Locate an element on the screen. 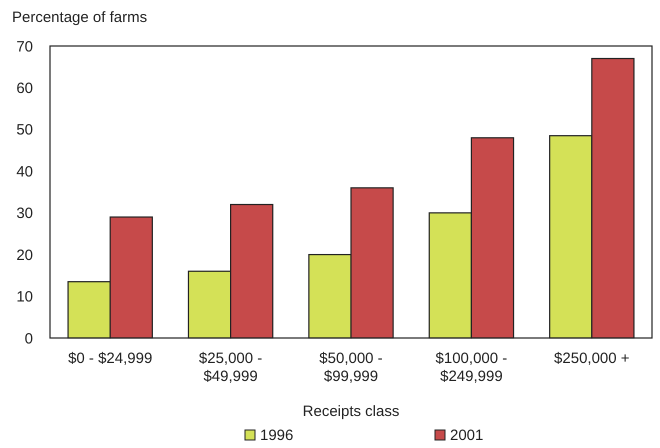 This screenshot has width=660, height=448. x-tick-label: $0 - $24,999 is located at coordinates (110, 358).